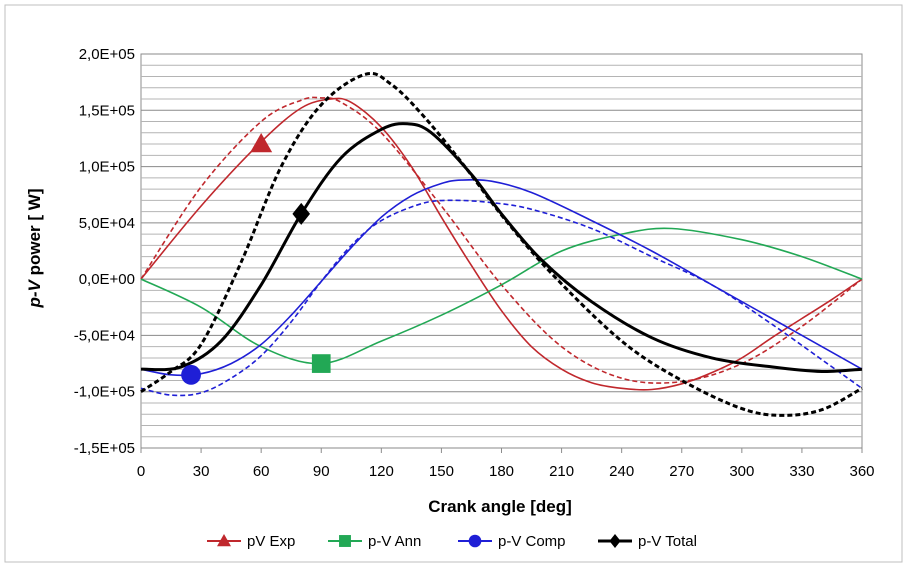 The height and width of the screenshot is (572, 907). What do you see at coordinates (861, 471) in the screenshot?
I see `x-tick-label: 360` at bounding box center [861, 471].